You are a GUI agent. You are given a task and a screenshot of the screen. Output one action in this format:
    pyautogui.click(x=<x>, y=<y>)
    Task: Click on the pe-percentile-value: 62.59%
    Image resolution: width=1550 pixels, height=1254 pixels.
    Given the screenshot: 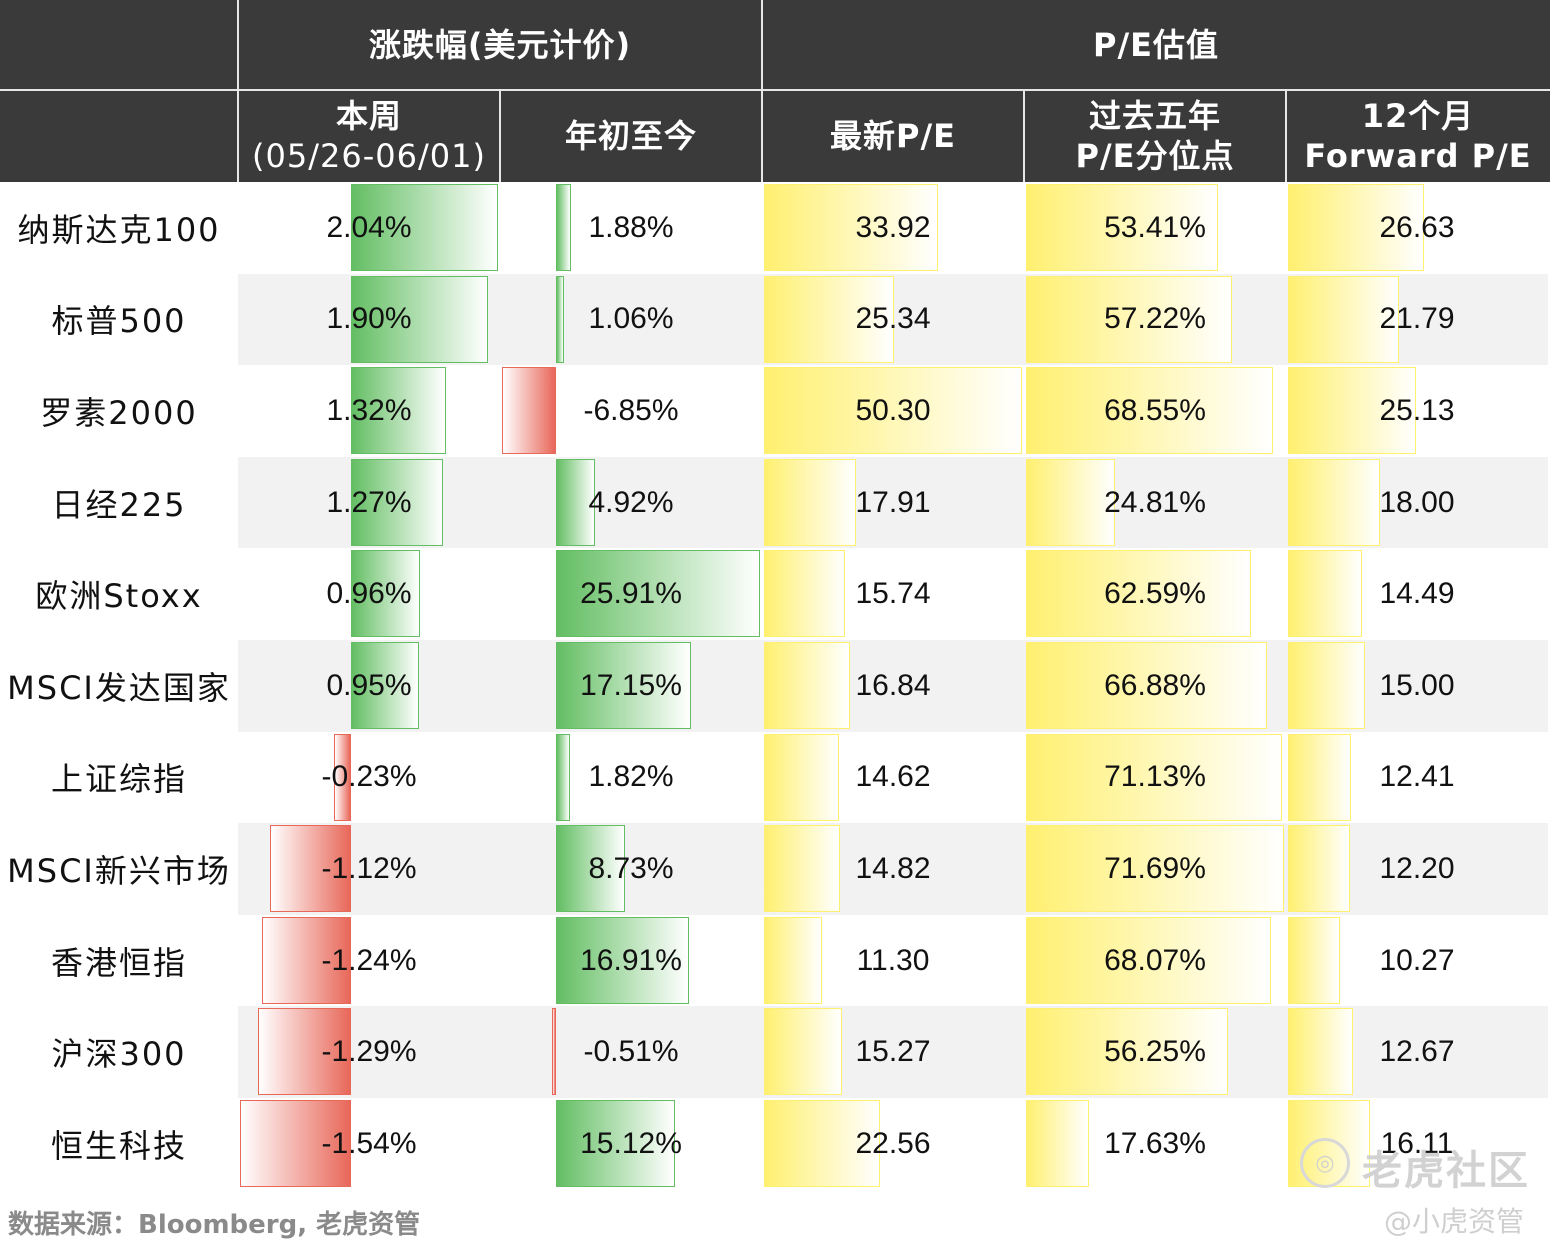 What is the action you would take?
    pyautogui.click(x=1155, y=594)
    